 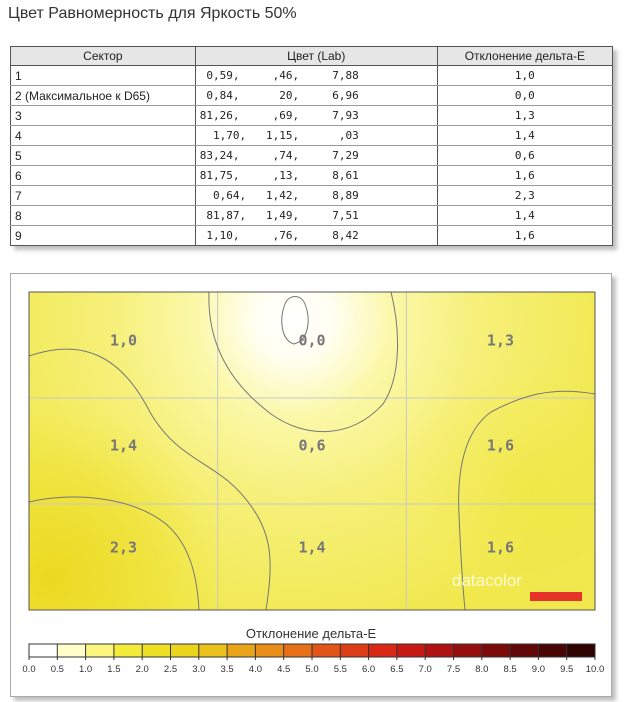 What do you see at coordinates (425, 669) in the screenshot?
I see `legend-tick-label: 7.0` at bounding box center [425, 669].